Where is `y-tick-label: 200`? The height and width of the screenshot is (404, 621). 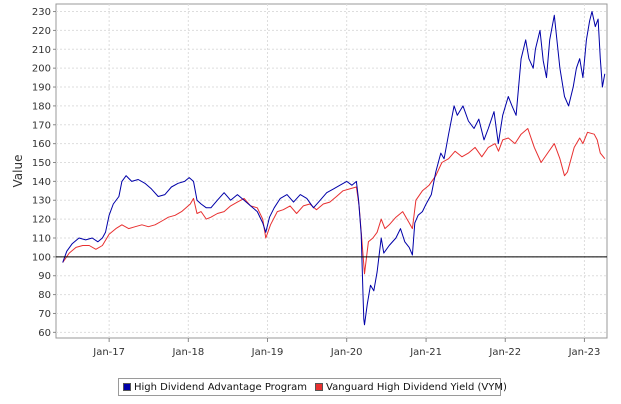 y-tick-label: 200 is located at coordinates (41, 69).